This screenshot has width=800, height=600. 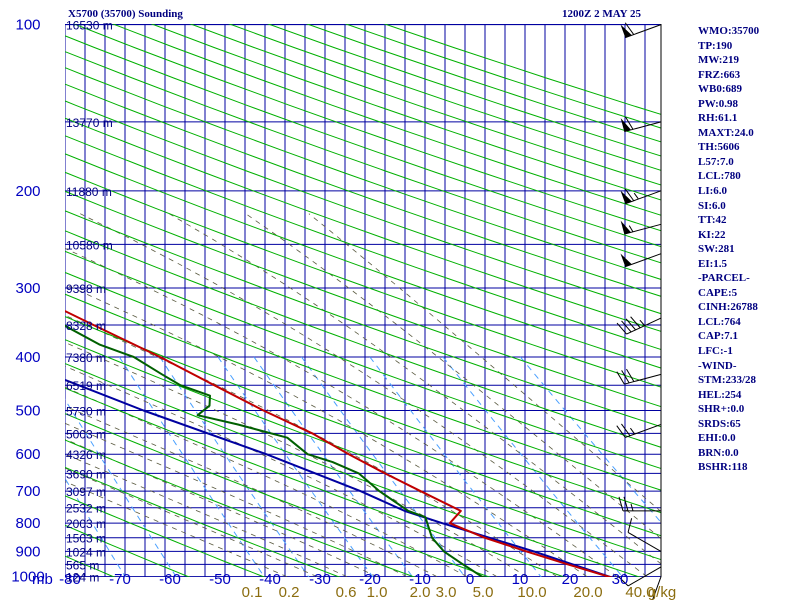 I want to click on index-item: CINH:26788, so click(x=728, y=307).